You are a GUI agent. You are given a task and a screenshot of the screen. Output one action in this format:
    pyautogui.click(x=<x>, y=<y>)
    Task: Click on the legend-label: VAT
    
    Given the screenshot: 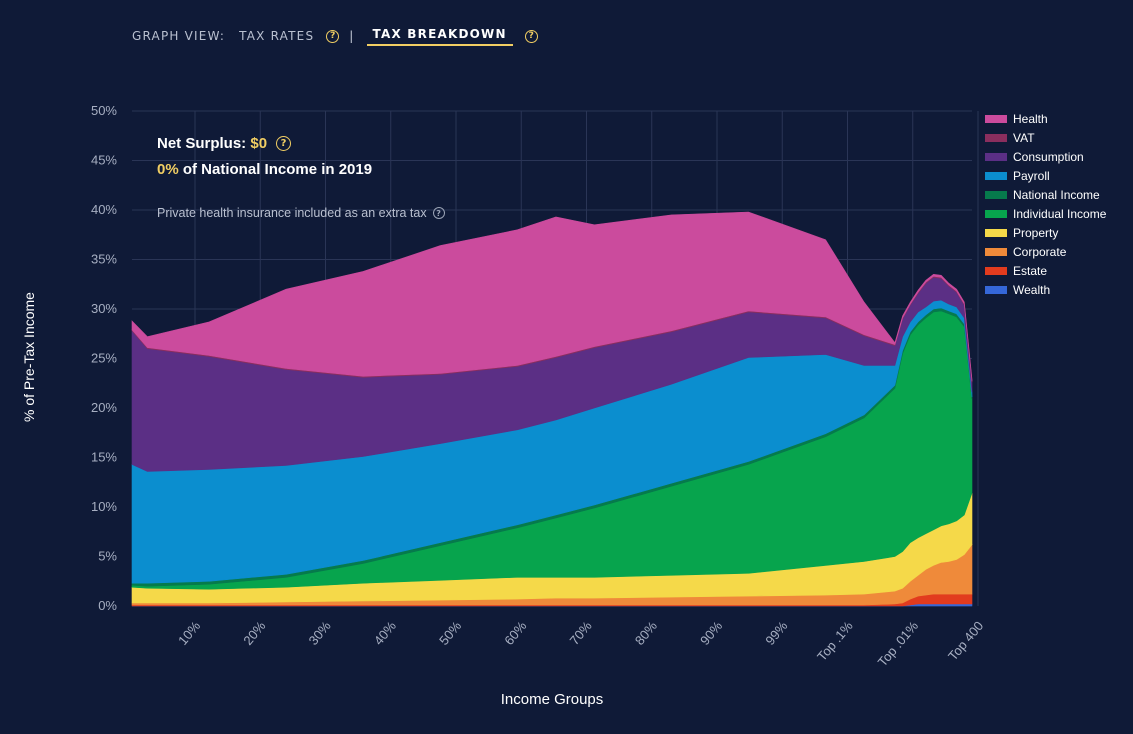 What is the action you would take?
    pyautogui.click(x=1024, y=137)
    